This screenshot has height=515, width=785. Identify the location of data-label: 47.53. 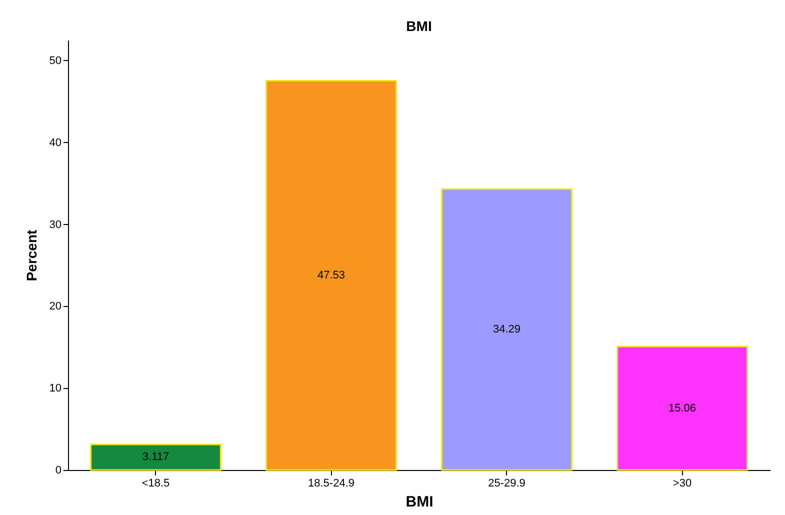
(331, 275).